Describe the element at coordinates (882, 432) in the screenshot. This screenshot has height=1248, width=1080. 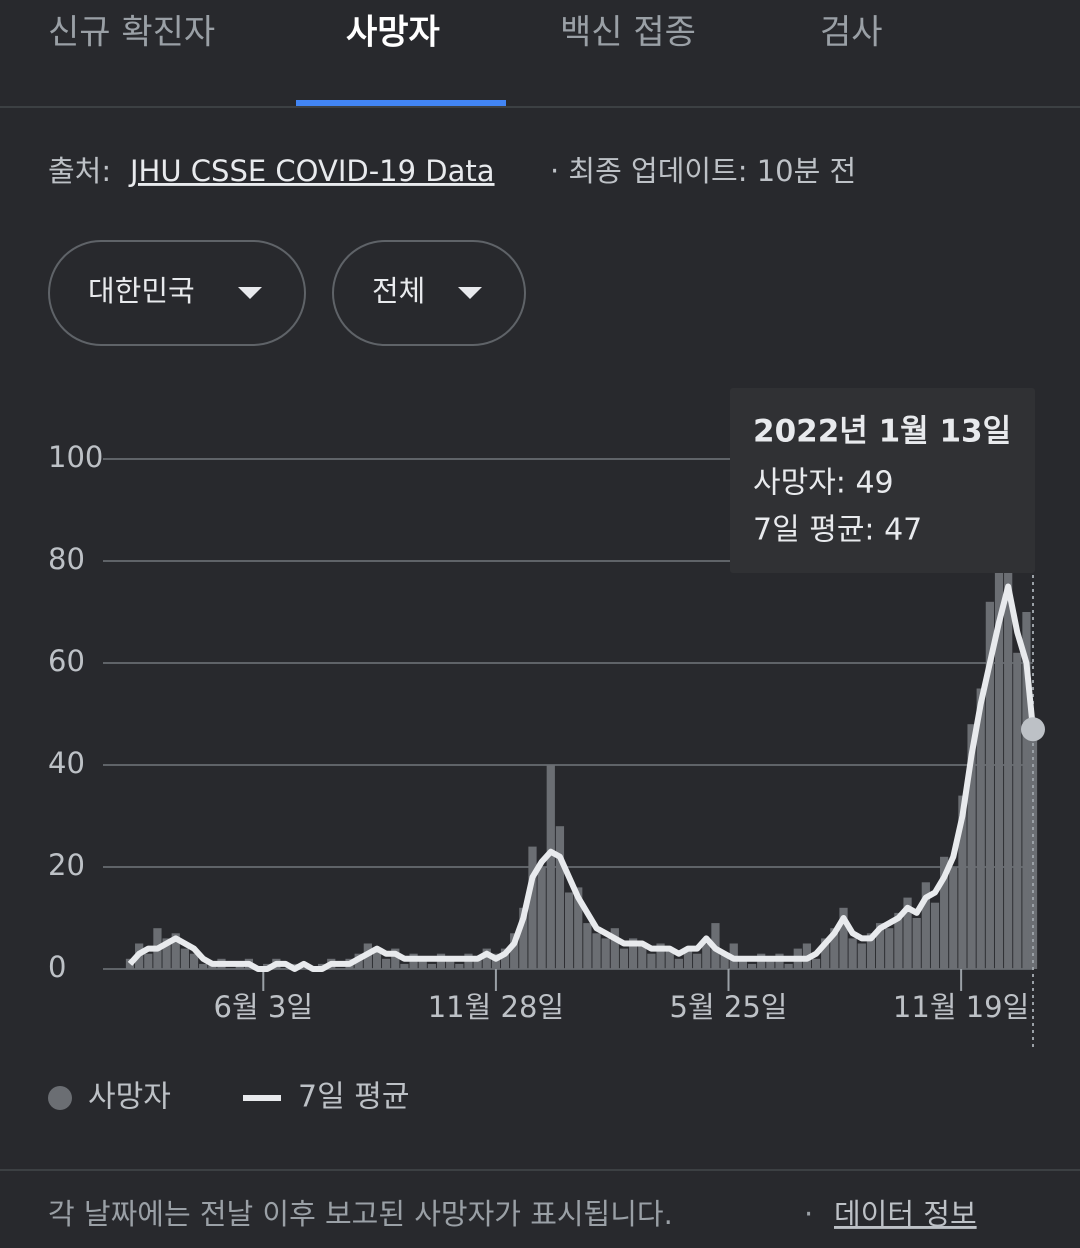
I see `tooltip-date: 2022년 1월 13일` at that location.